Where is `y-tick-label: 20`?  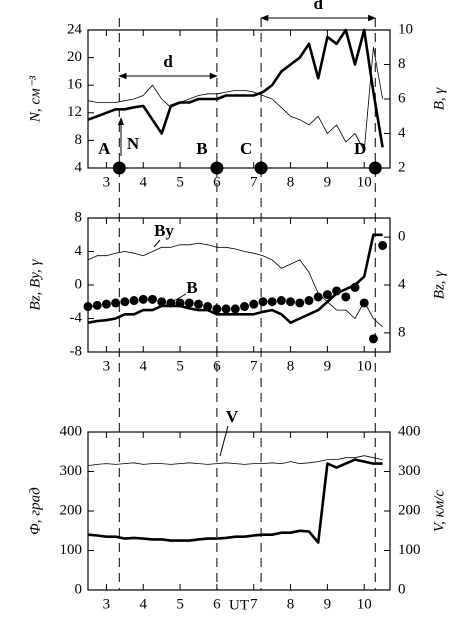 y-tick-label: 20 is located at coordinates (74, 57).